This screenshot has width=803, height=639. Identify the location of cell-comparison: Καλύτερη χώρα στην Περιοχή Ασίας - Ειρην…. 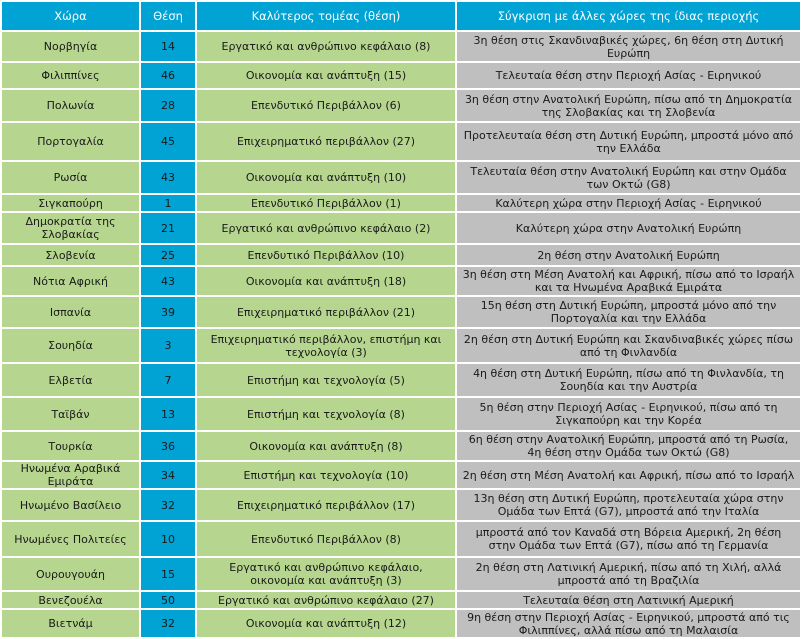
(628, 203).